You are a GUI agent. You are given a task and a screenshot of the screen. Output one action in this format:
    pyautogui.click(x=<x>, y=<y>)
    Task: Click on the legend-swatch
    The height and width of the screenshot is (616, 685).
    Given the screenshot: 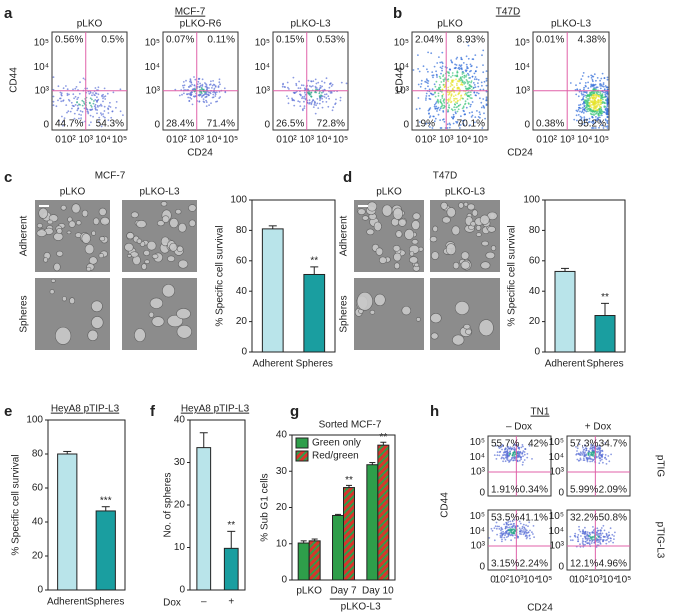 What is the action you would take?
    pyautogui.click(x=302, y=456)
    